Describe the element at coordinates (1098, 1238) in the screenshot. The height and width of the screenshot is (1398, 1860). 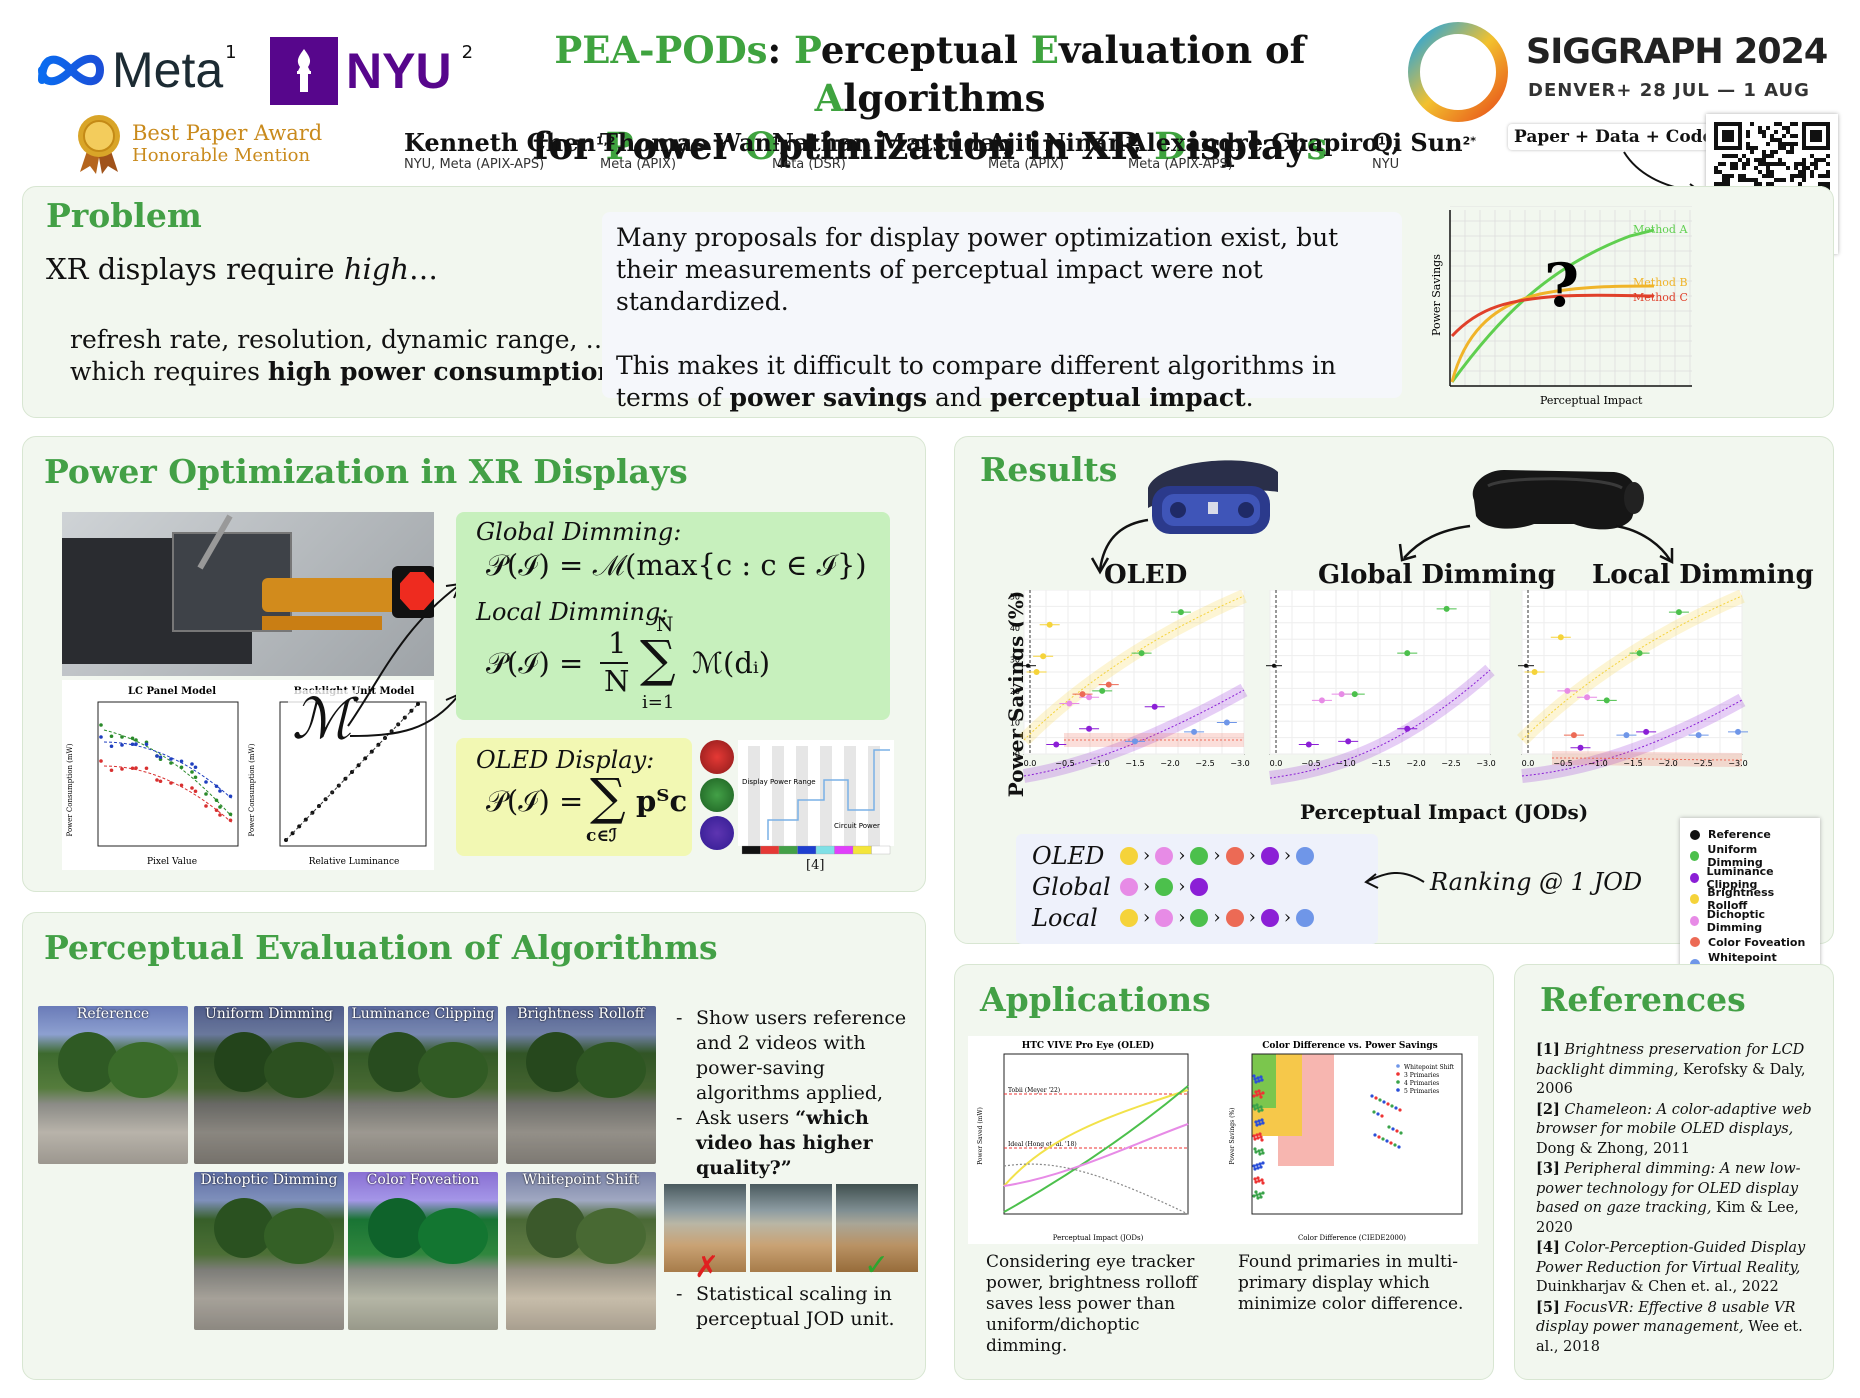
I see `app-chart-1-xlabel: Perceptual Impact (JODs)` at that location.